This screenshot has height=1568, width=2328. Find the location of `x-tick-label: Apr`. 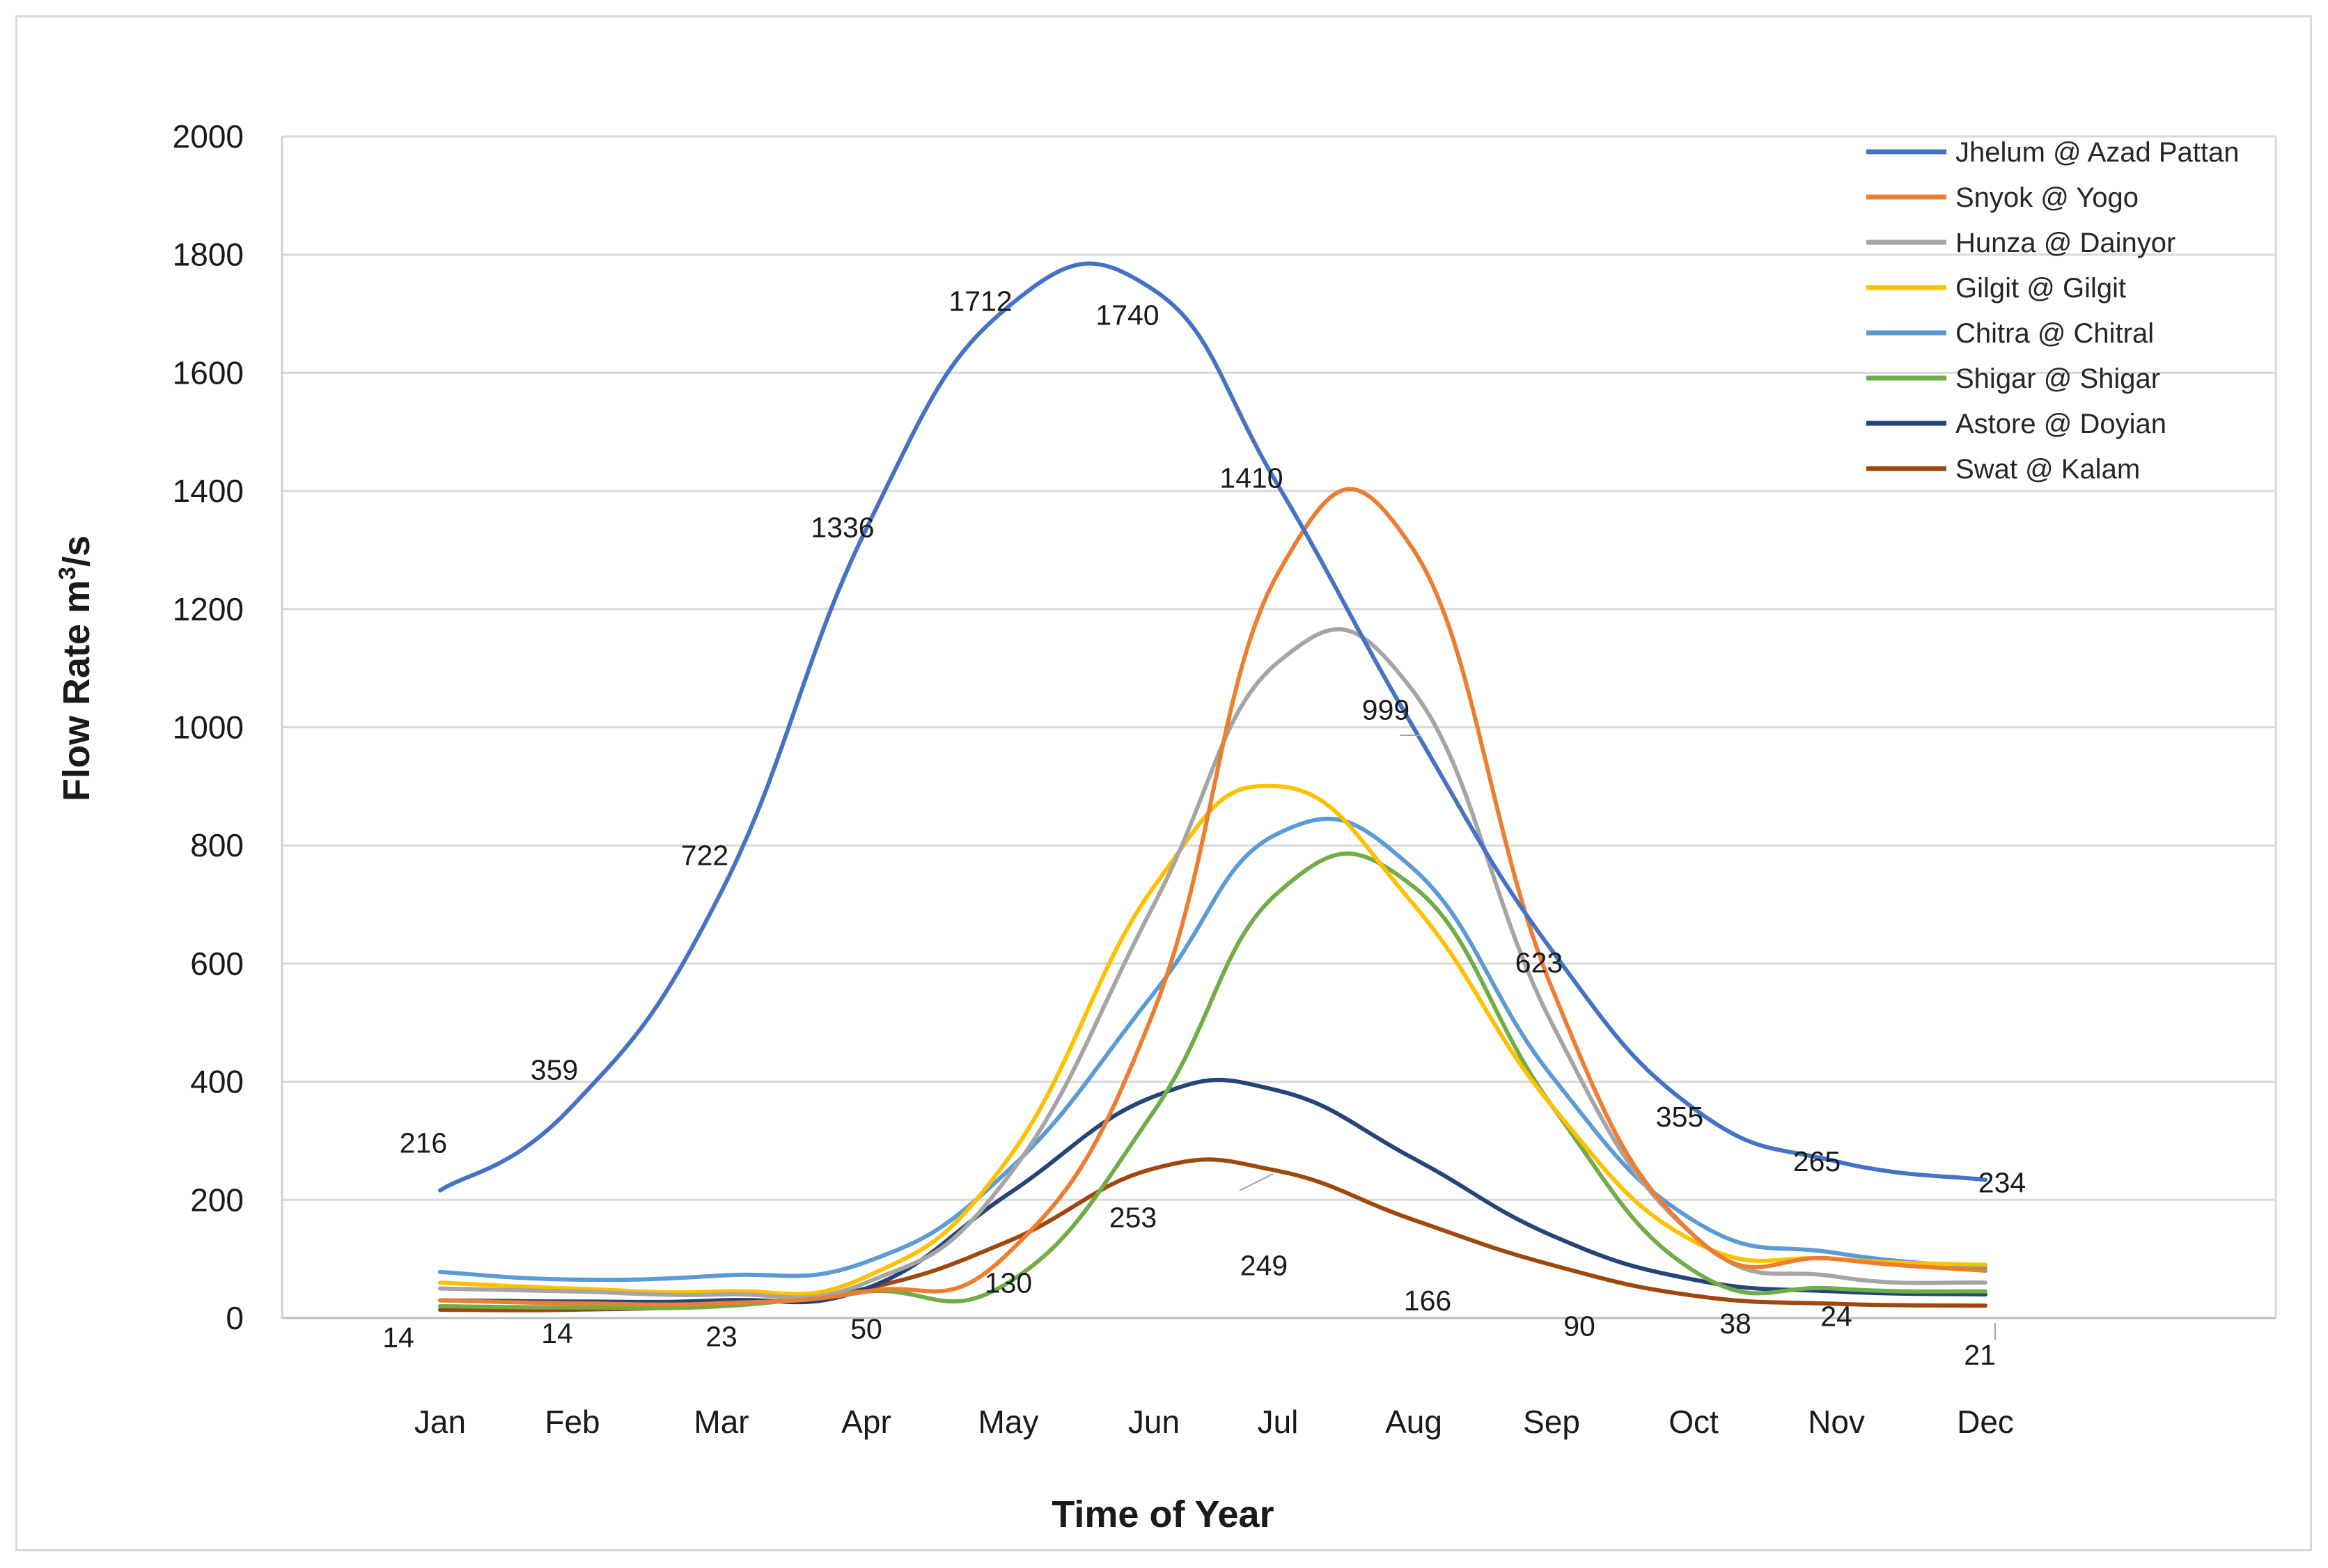

x-tick-label: Apr is located at coordinates (866, 1422).